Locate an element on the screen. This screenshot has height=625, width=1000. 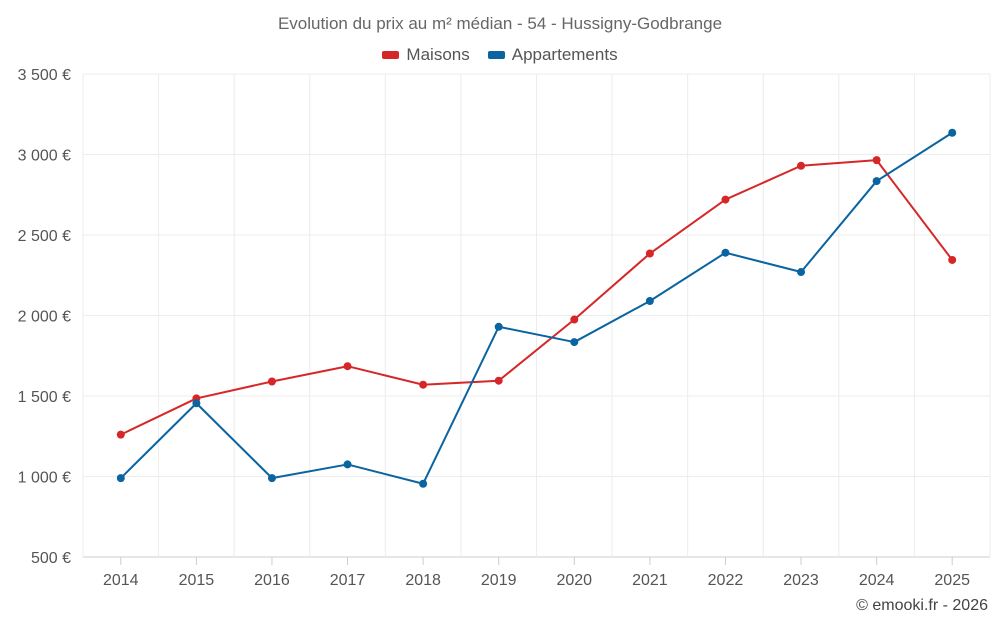
y-tick-label: 3 000 € is located at coordinates (44, 156).